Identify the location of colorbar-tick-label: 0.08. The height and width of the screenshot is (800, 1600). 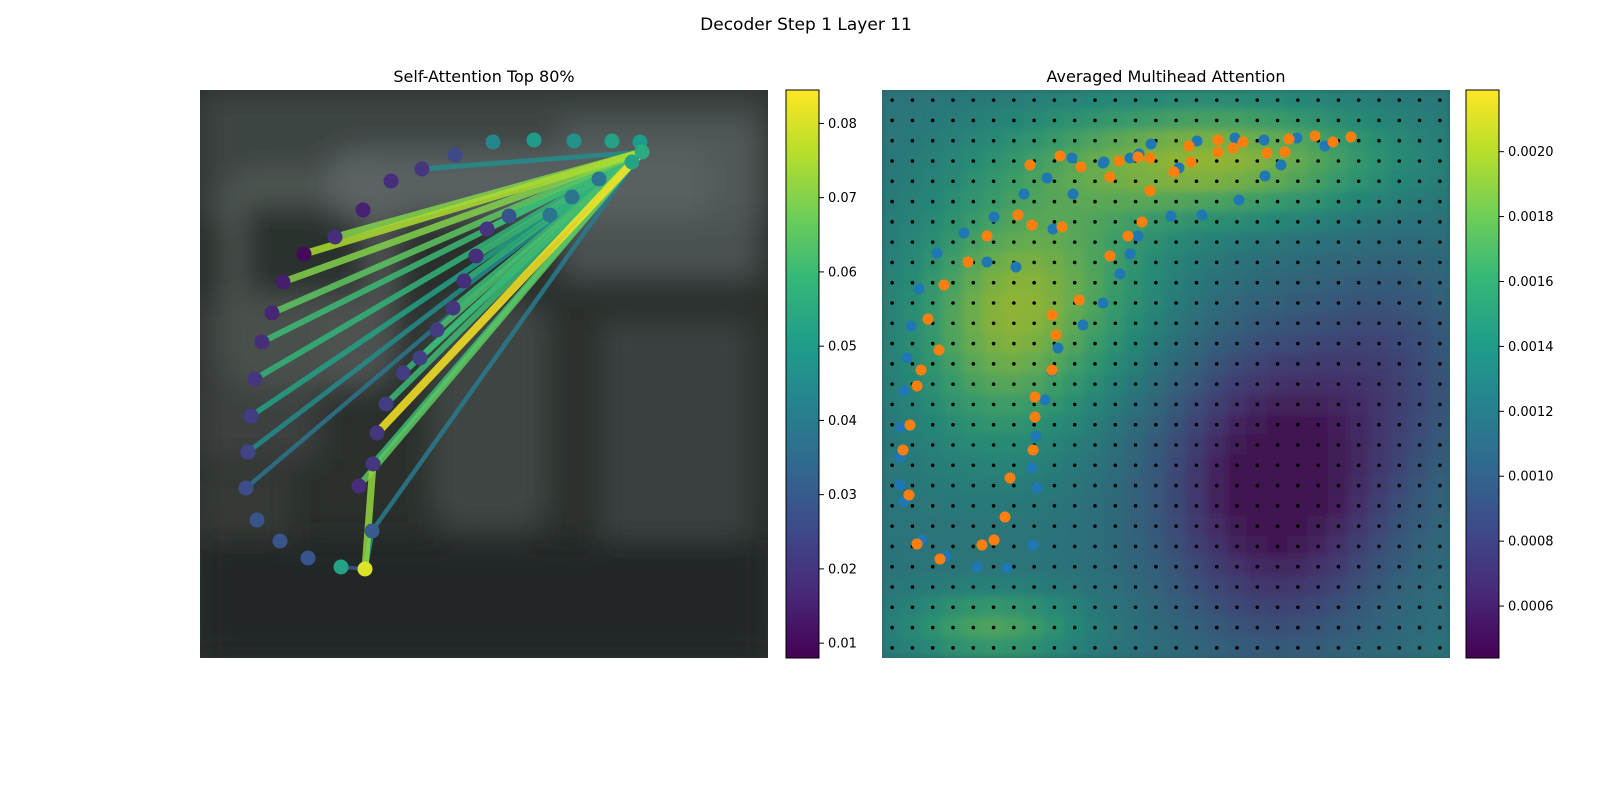
(842, 124).